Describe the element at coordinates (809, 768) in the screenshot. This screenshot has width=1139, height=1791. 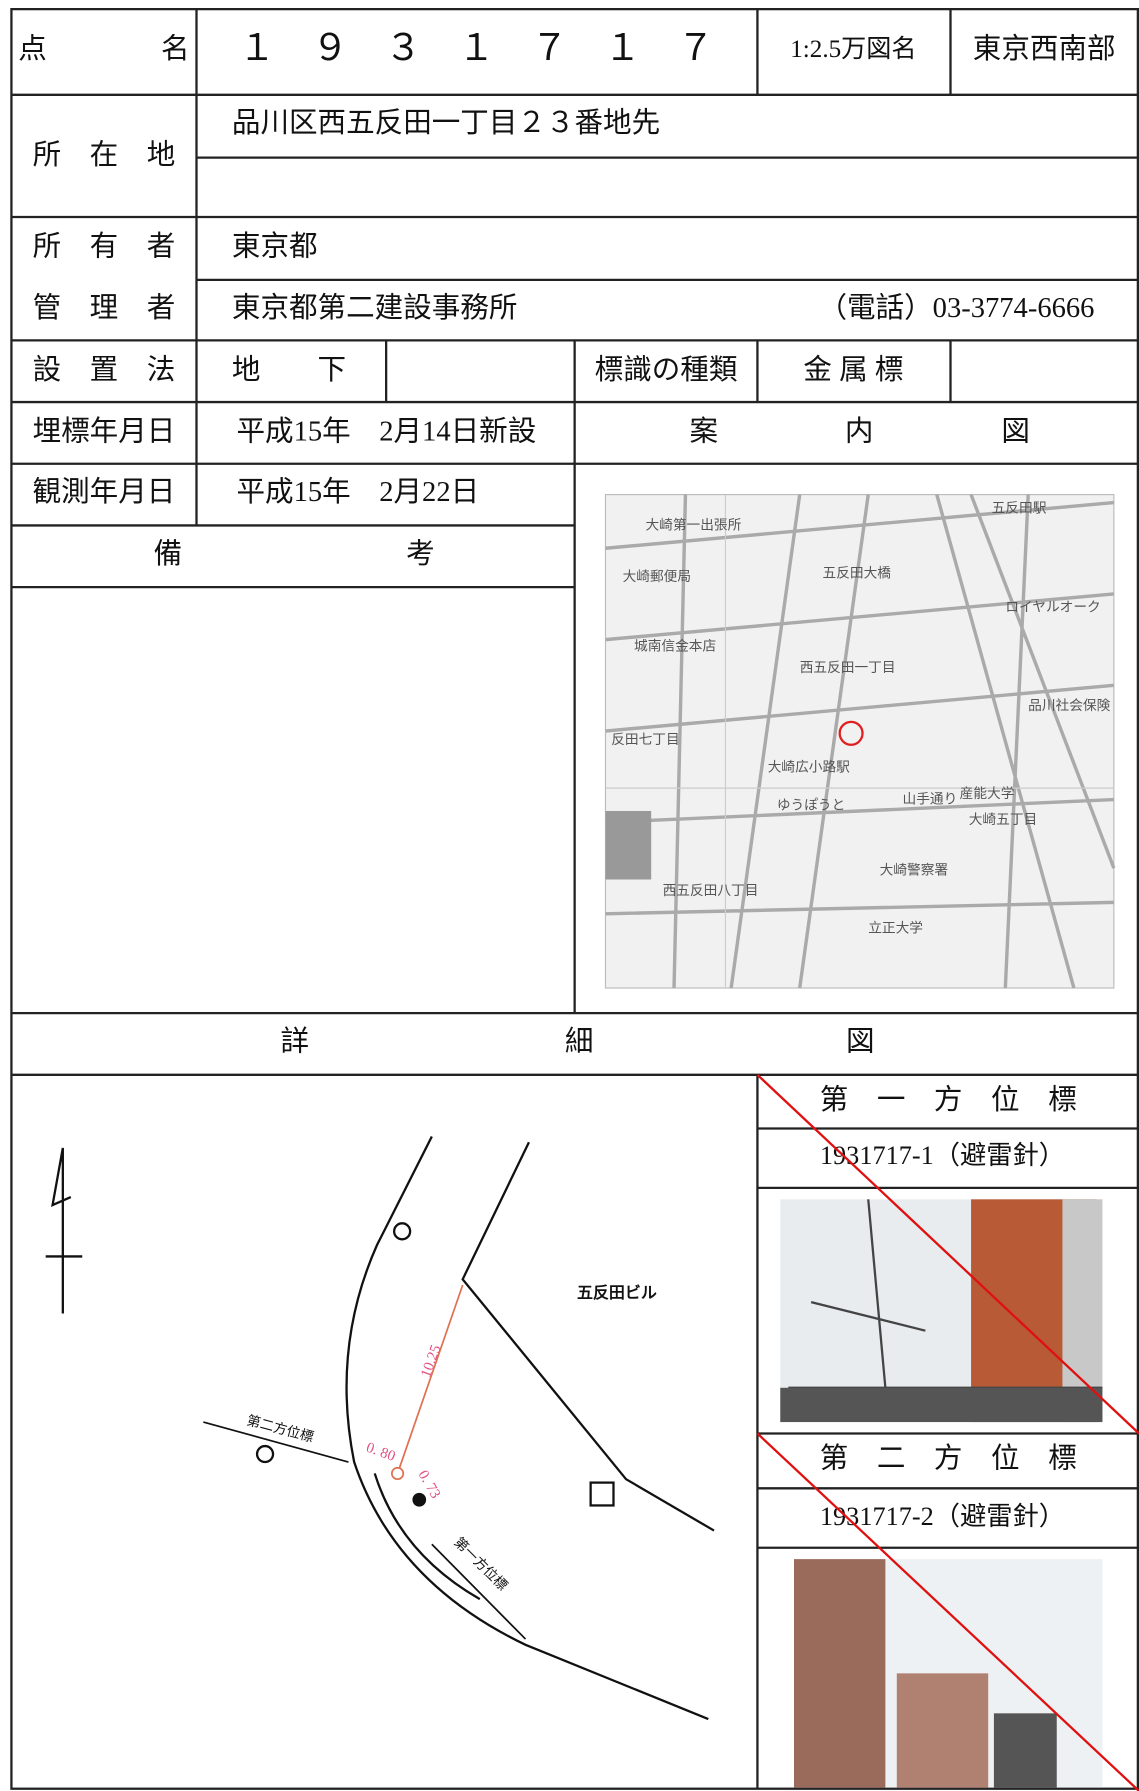
I see `map-label: 大崎広小路駅` at that location.